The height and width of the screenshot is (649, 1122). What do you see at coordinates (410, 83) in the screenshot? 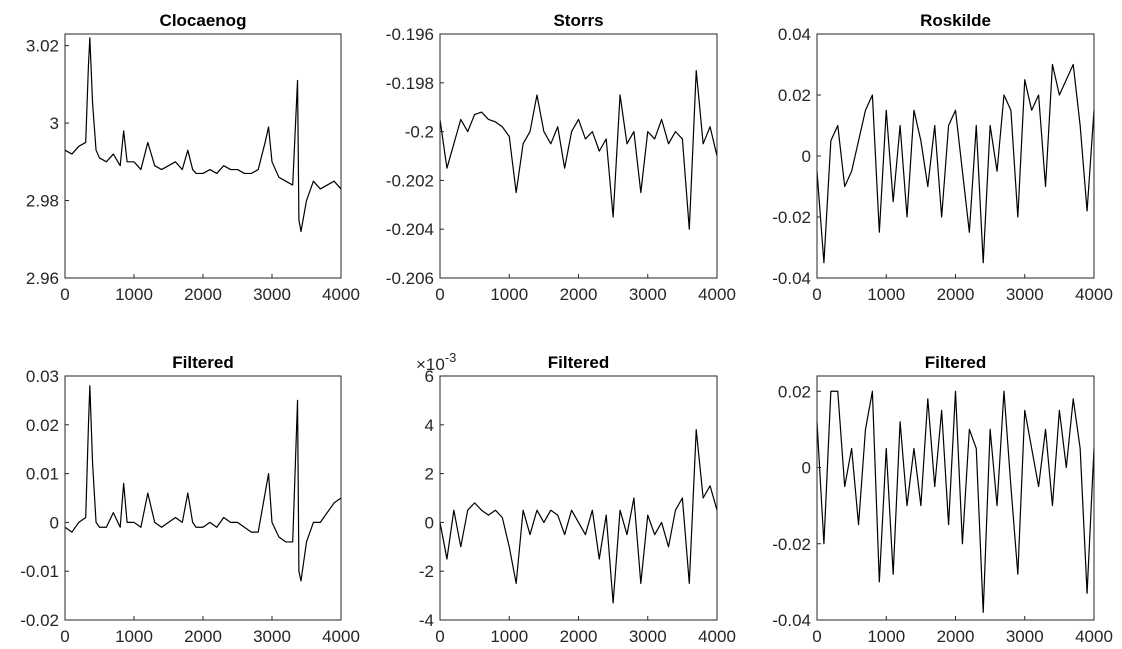
I see `y-tick-label: -0.198` at bounding box center [410, 83].